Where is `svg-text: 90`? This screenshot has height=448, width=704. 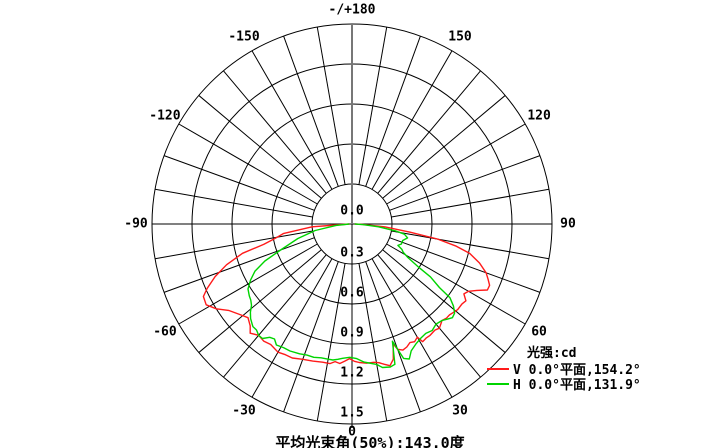
svg-text: 90 is located at coordinates (568, 224).